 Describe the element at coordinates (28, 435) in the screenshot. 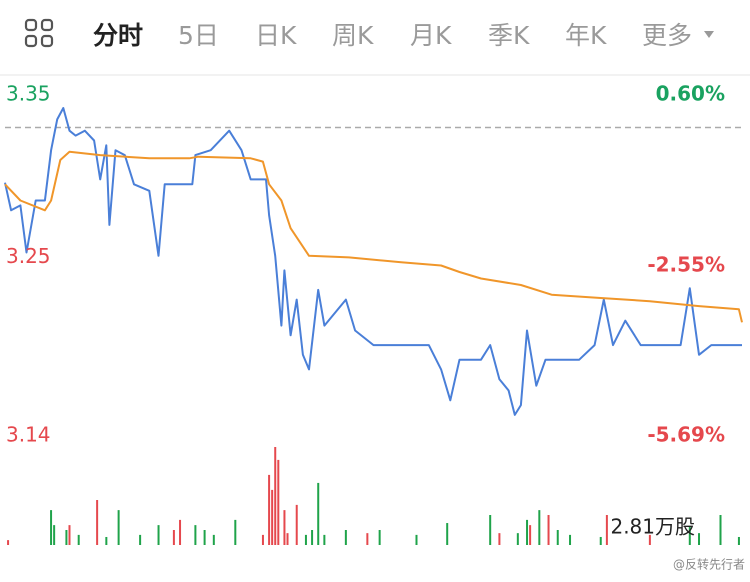

I see `y-tick-label: 3.14` at that location.